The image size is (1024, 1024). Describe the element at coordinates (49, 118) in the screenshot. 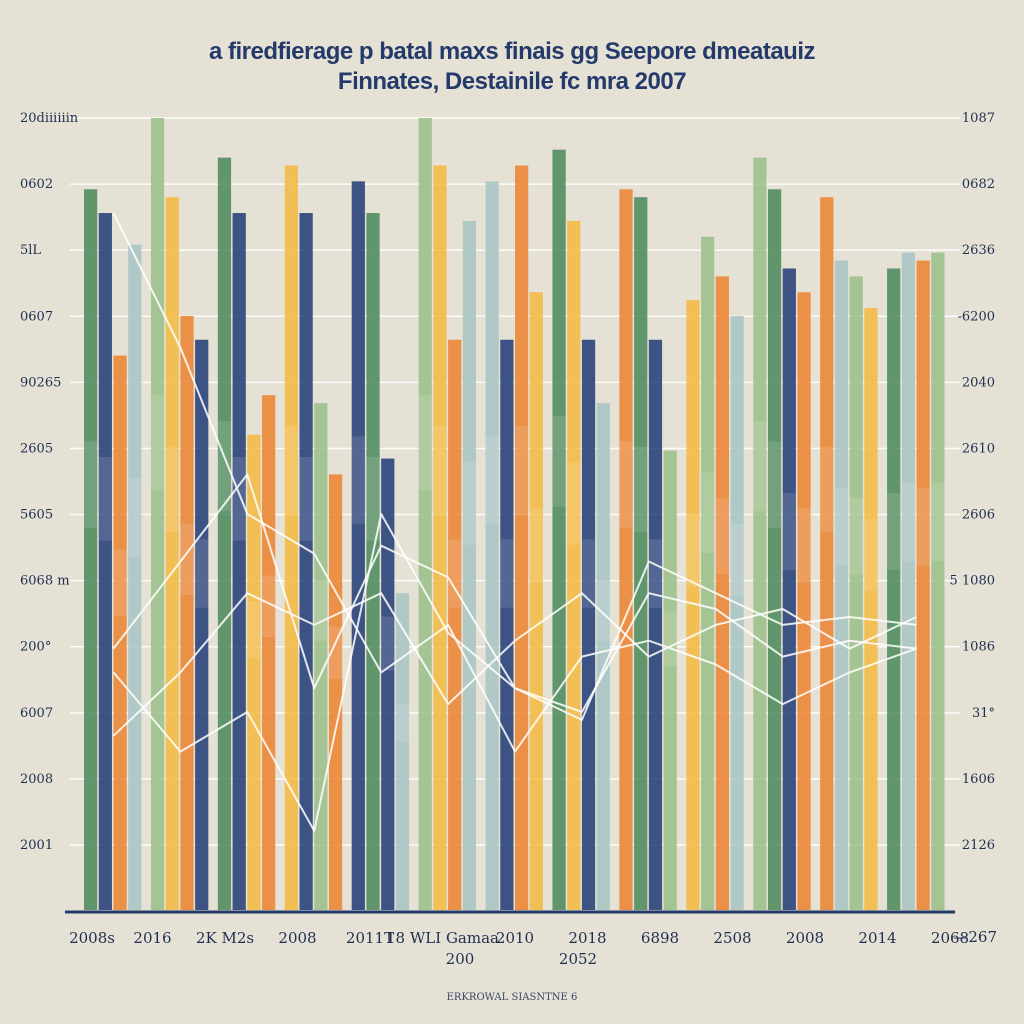

I see `y-tick-label-left: 20diiiiiin` at that location.